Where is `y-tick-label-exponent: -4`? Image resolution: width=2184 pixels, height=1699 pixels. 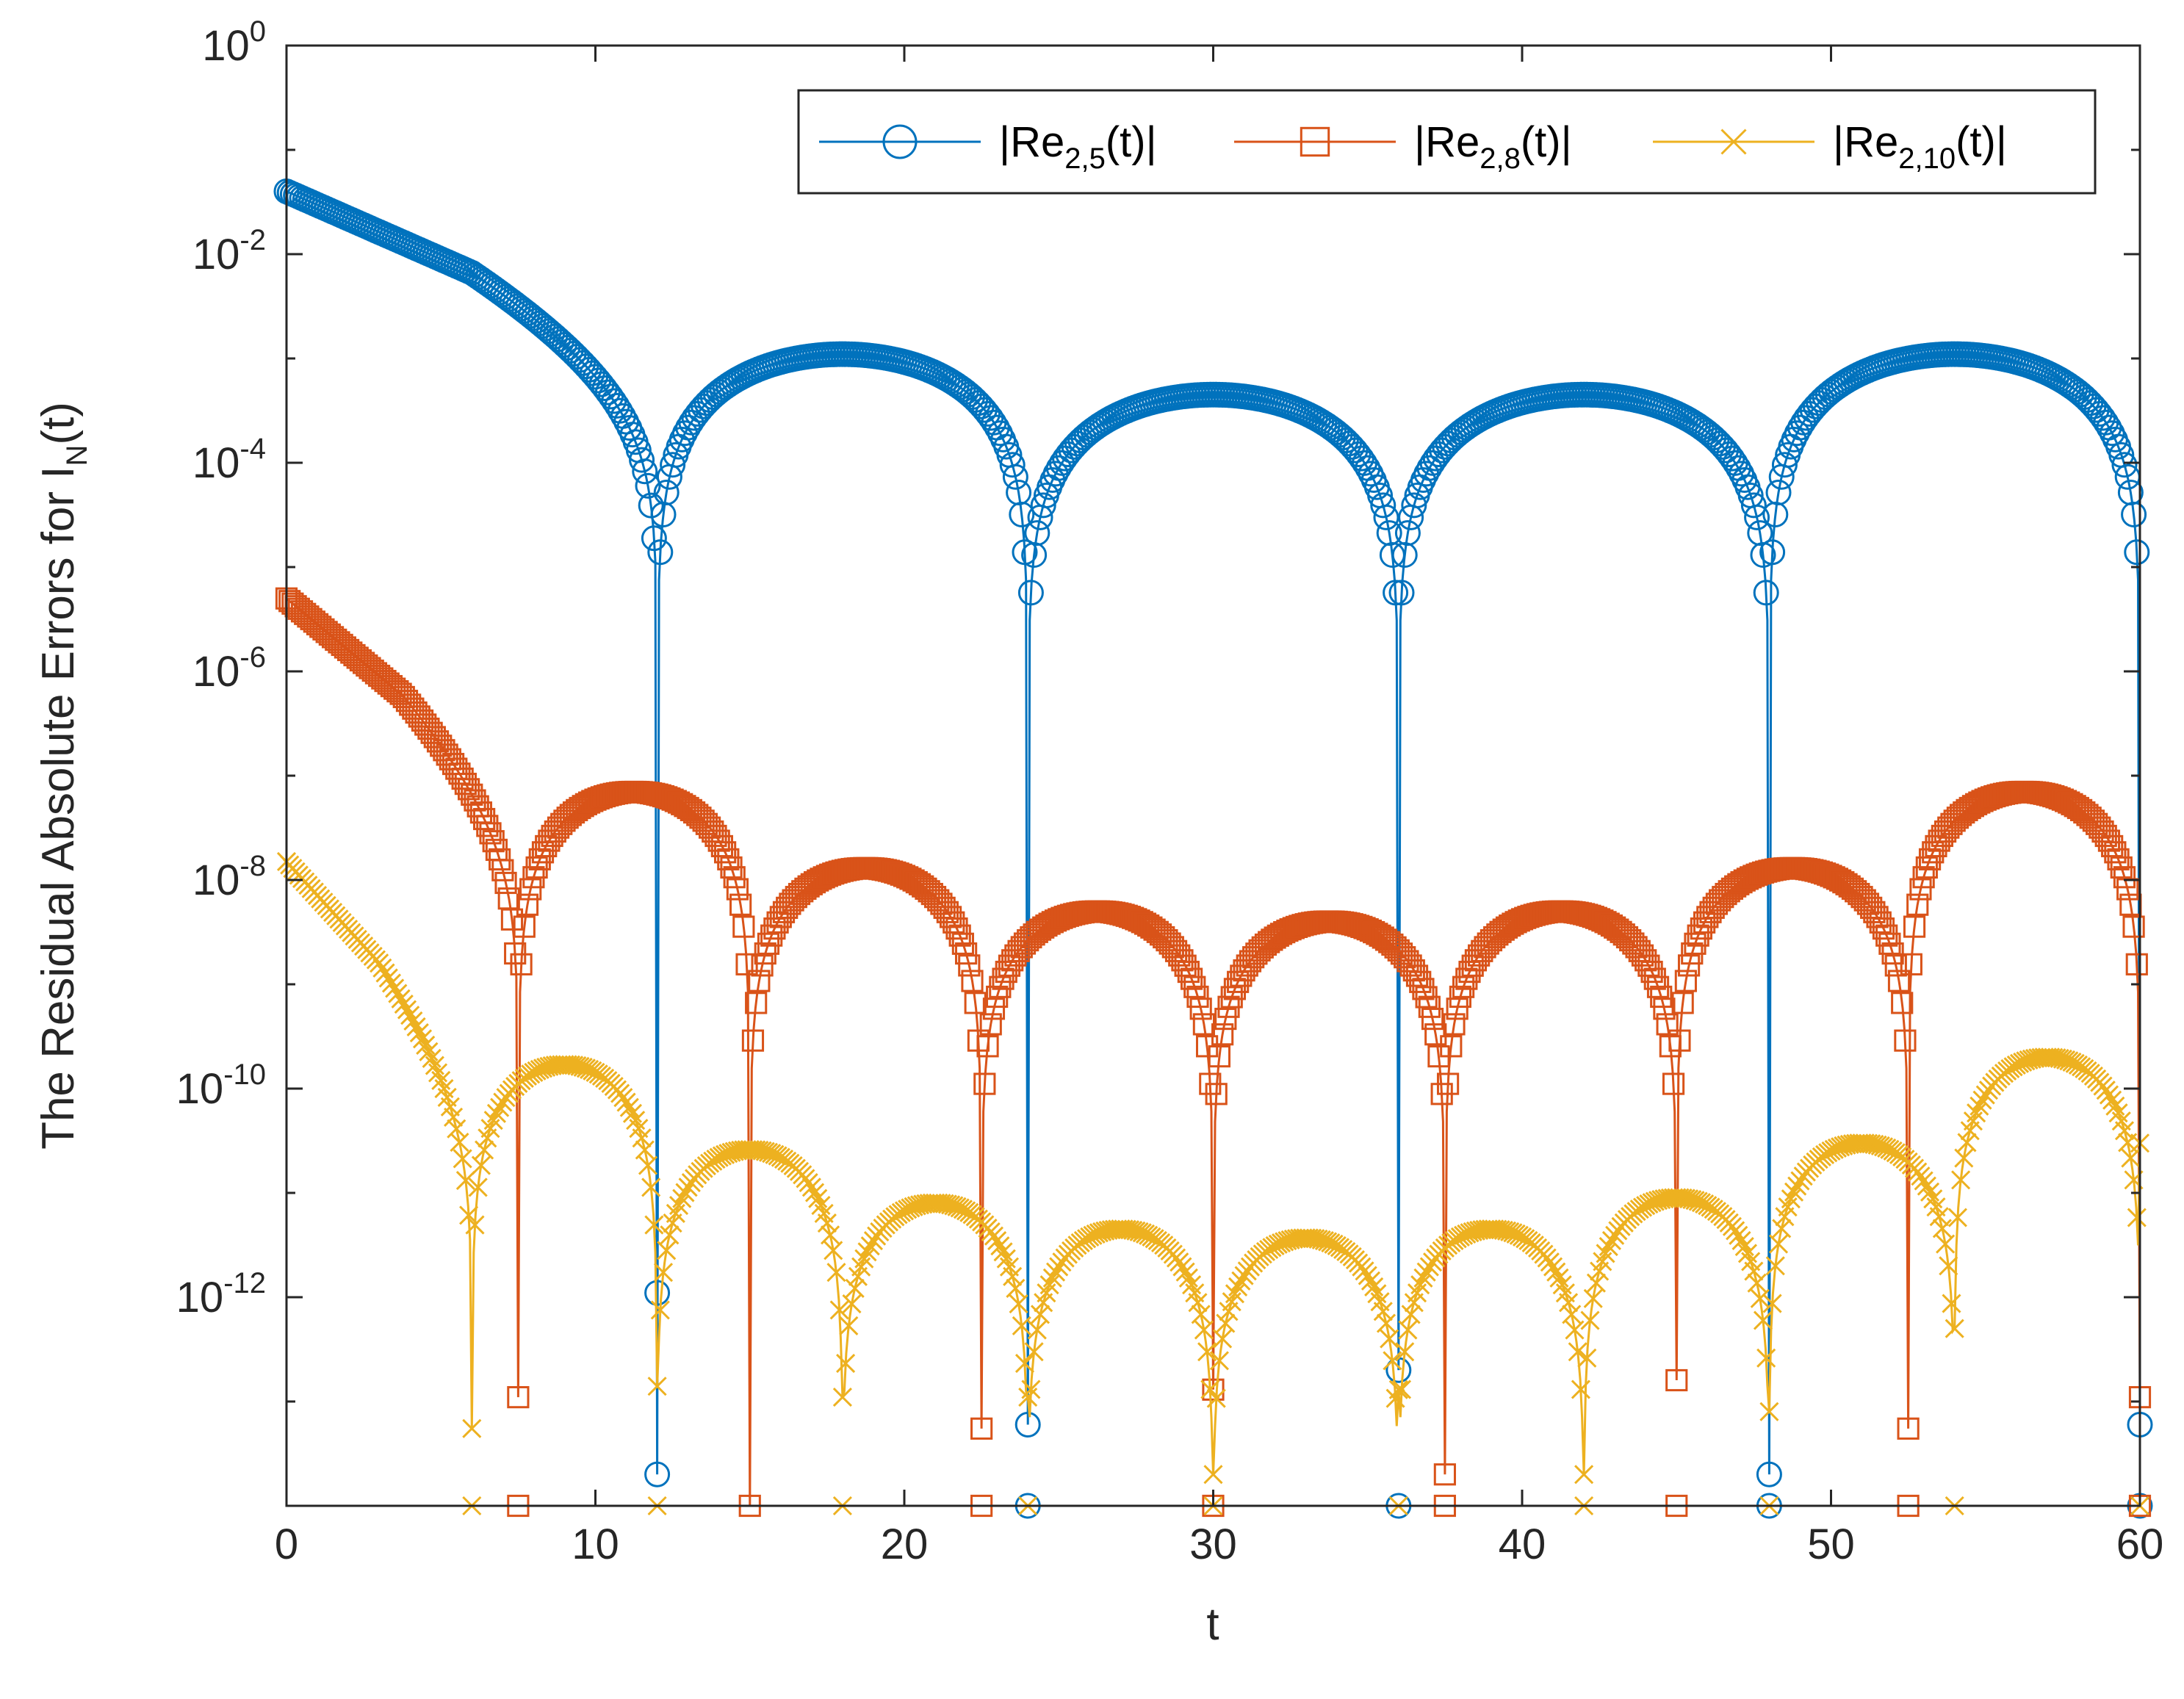
y-tick-label-exponent: -4 is located at coordinates (252, 449).